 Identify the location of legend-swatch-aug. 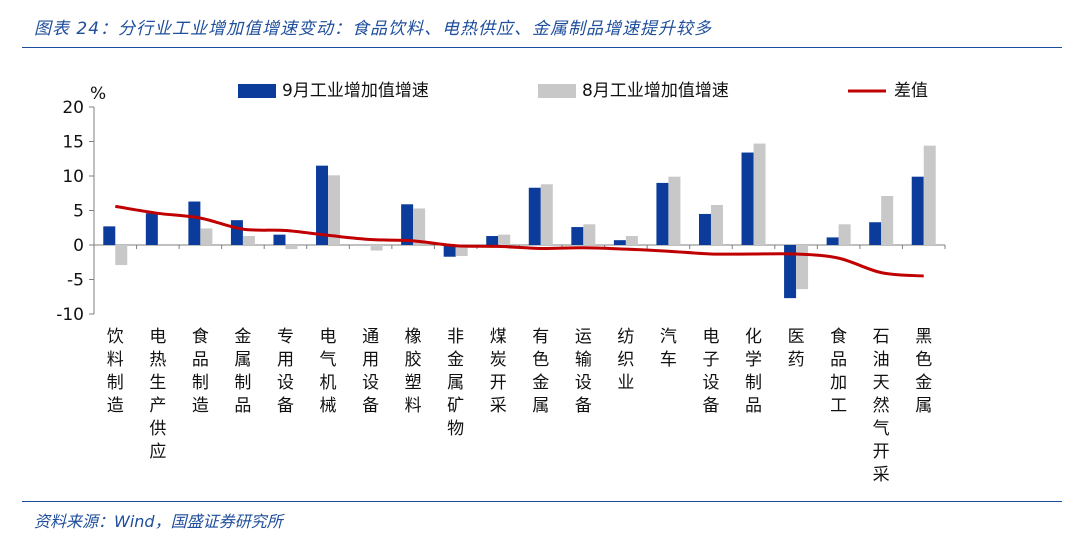
(557, 91).